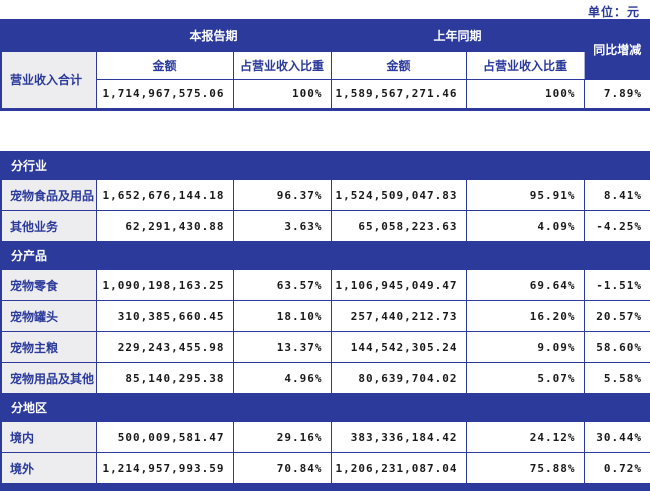 This screenshot has height=491, width=650. What do you see at coordinates (398, 65) in the screenshot?
I see `amount-header-prior: 金额` at bounding box center [398, 65].